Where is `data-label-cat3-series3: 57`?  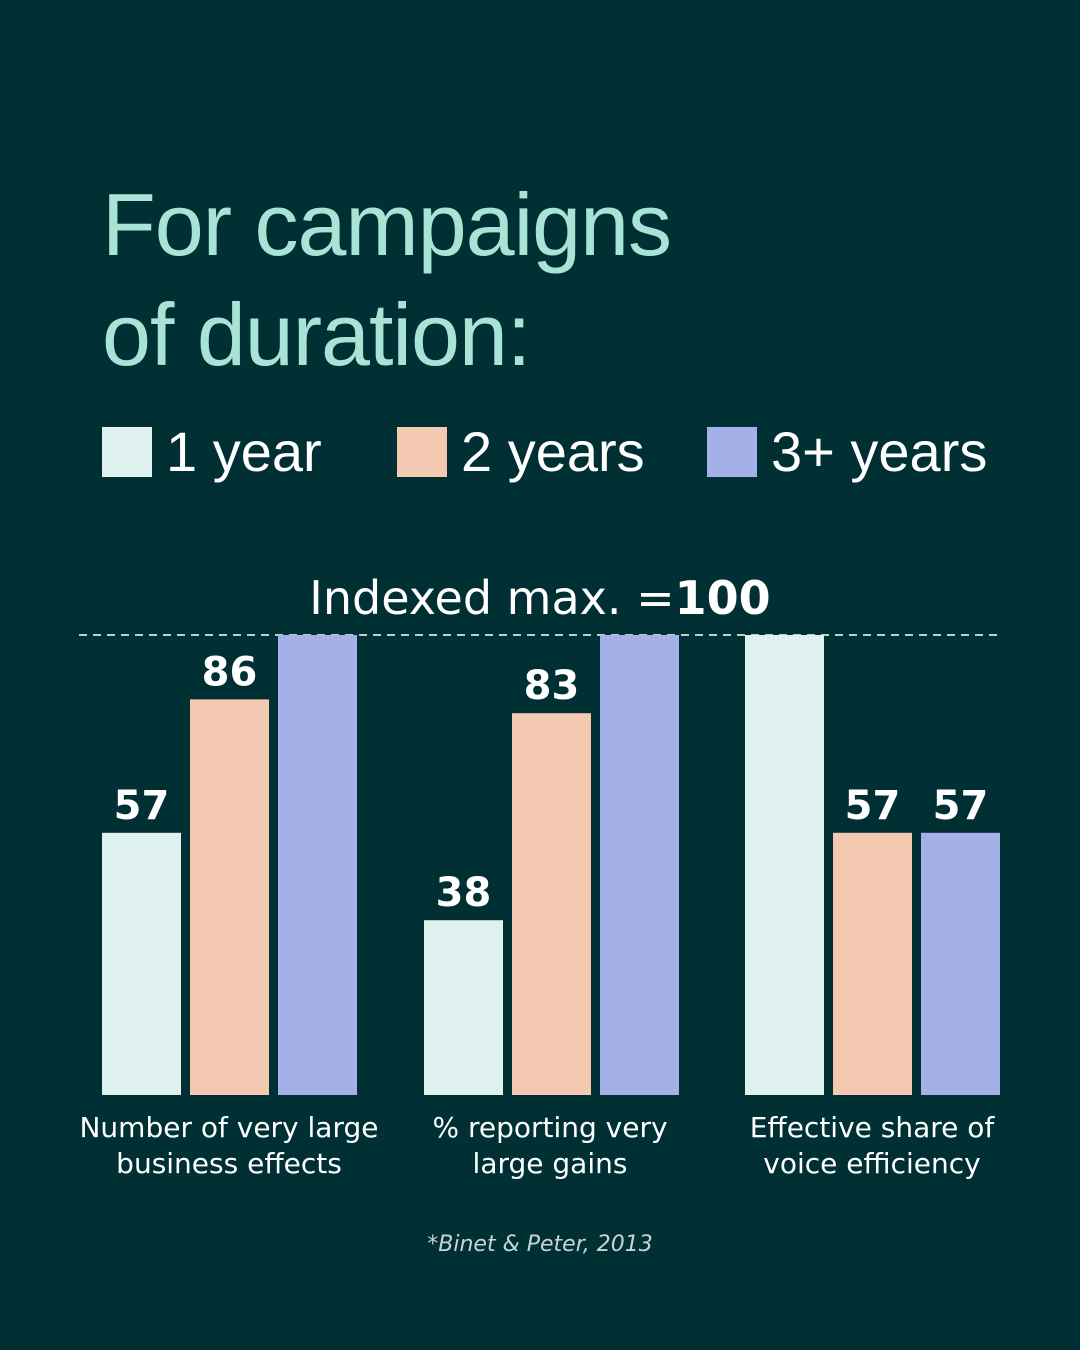
data-label-cat3-series3: 57 is located at coordinates (961, 806).